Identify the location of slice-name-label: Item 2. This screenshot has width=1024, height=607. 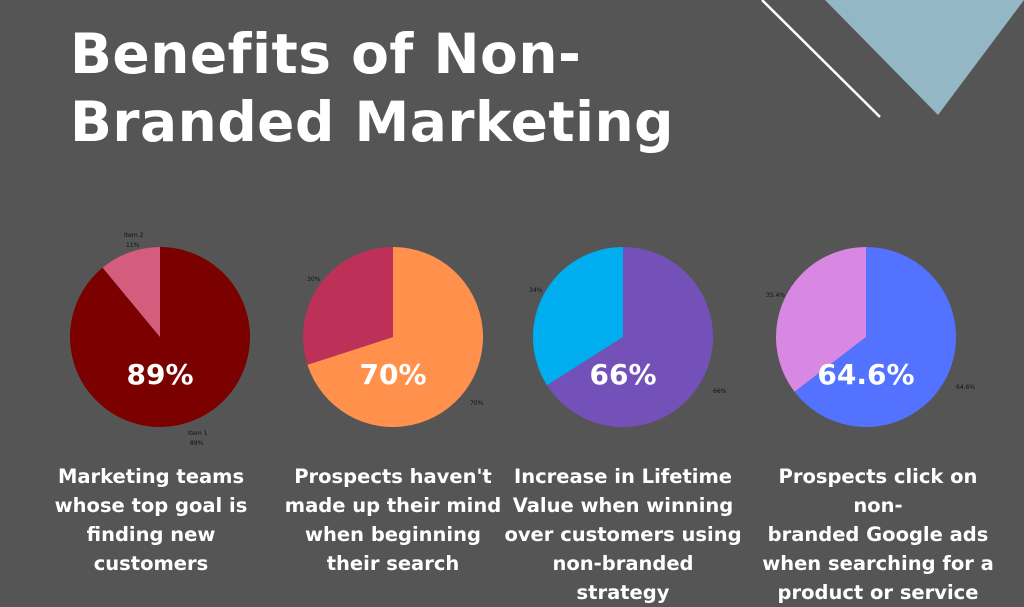
(134, 235).